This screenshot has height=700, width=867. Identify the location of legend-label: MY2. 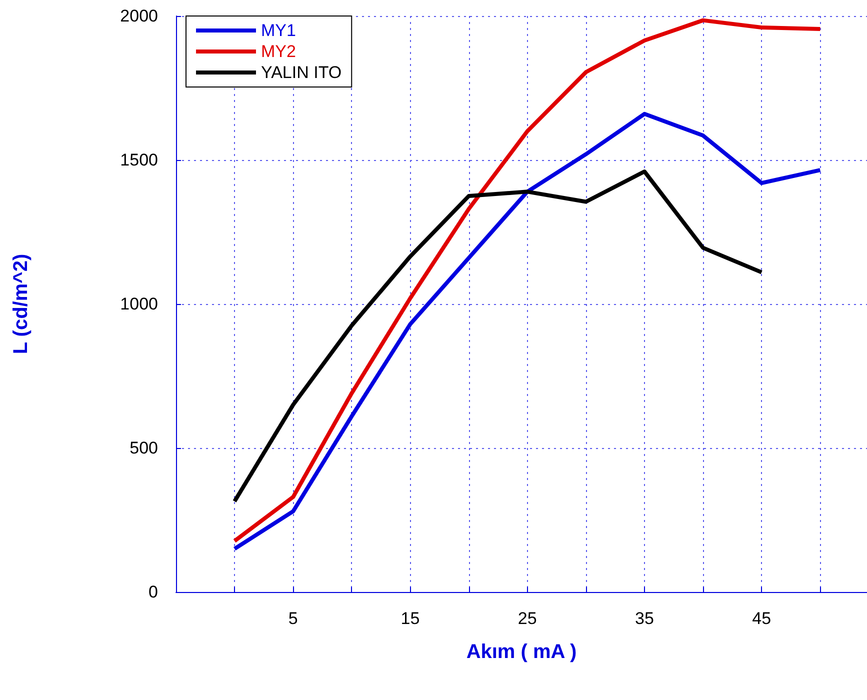
(278, 51).